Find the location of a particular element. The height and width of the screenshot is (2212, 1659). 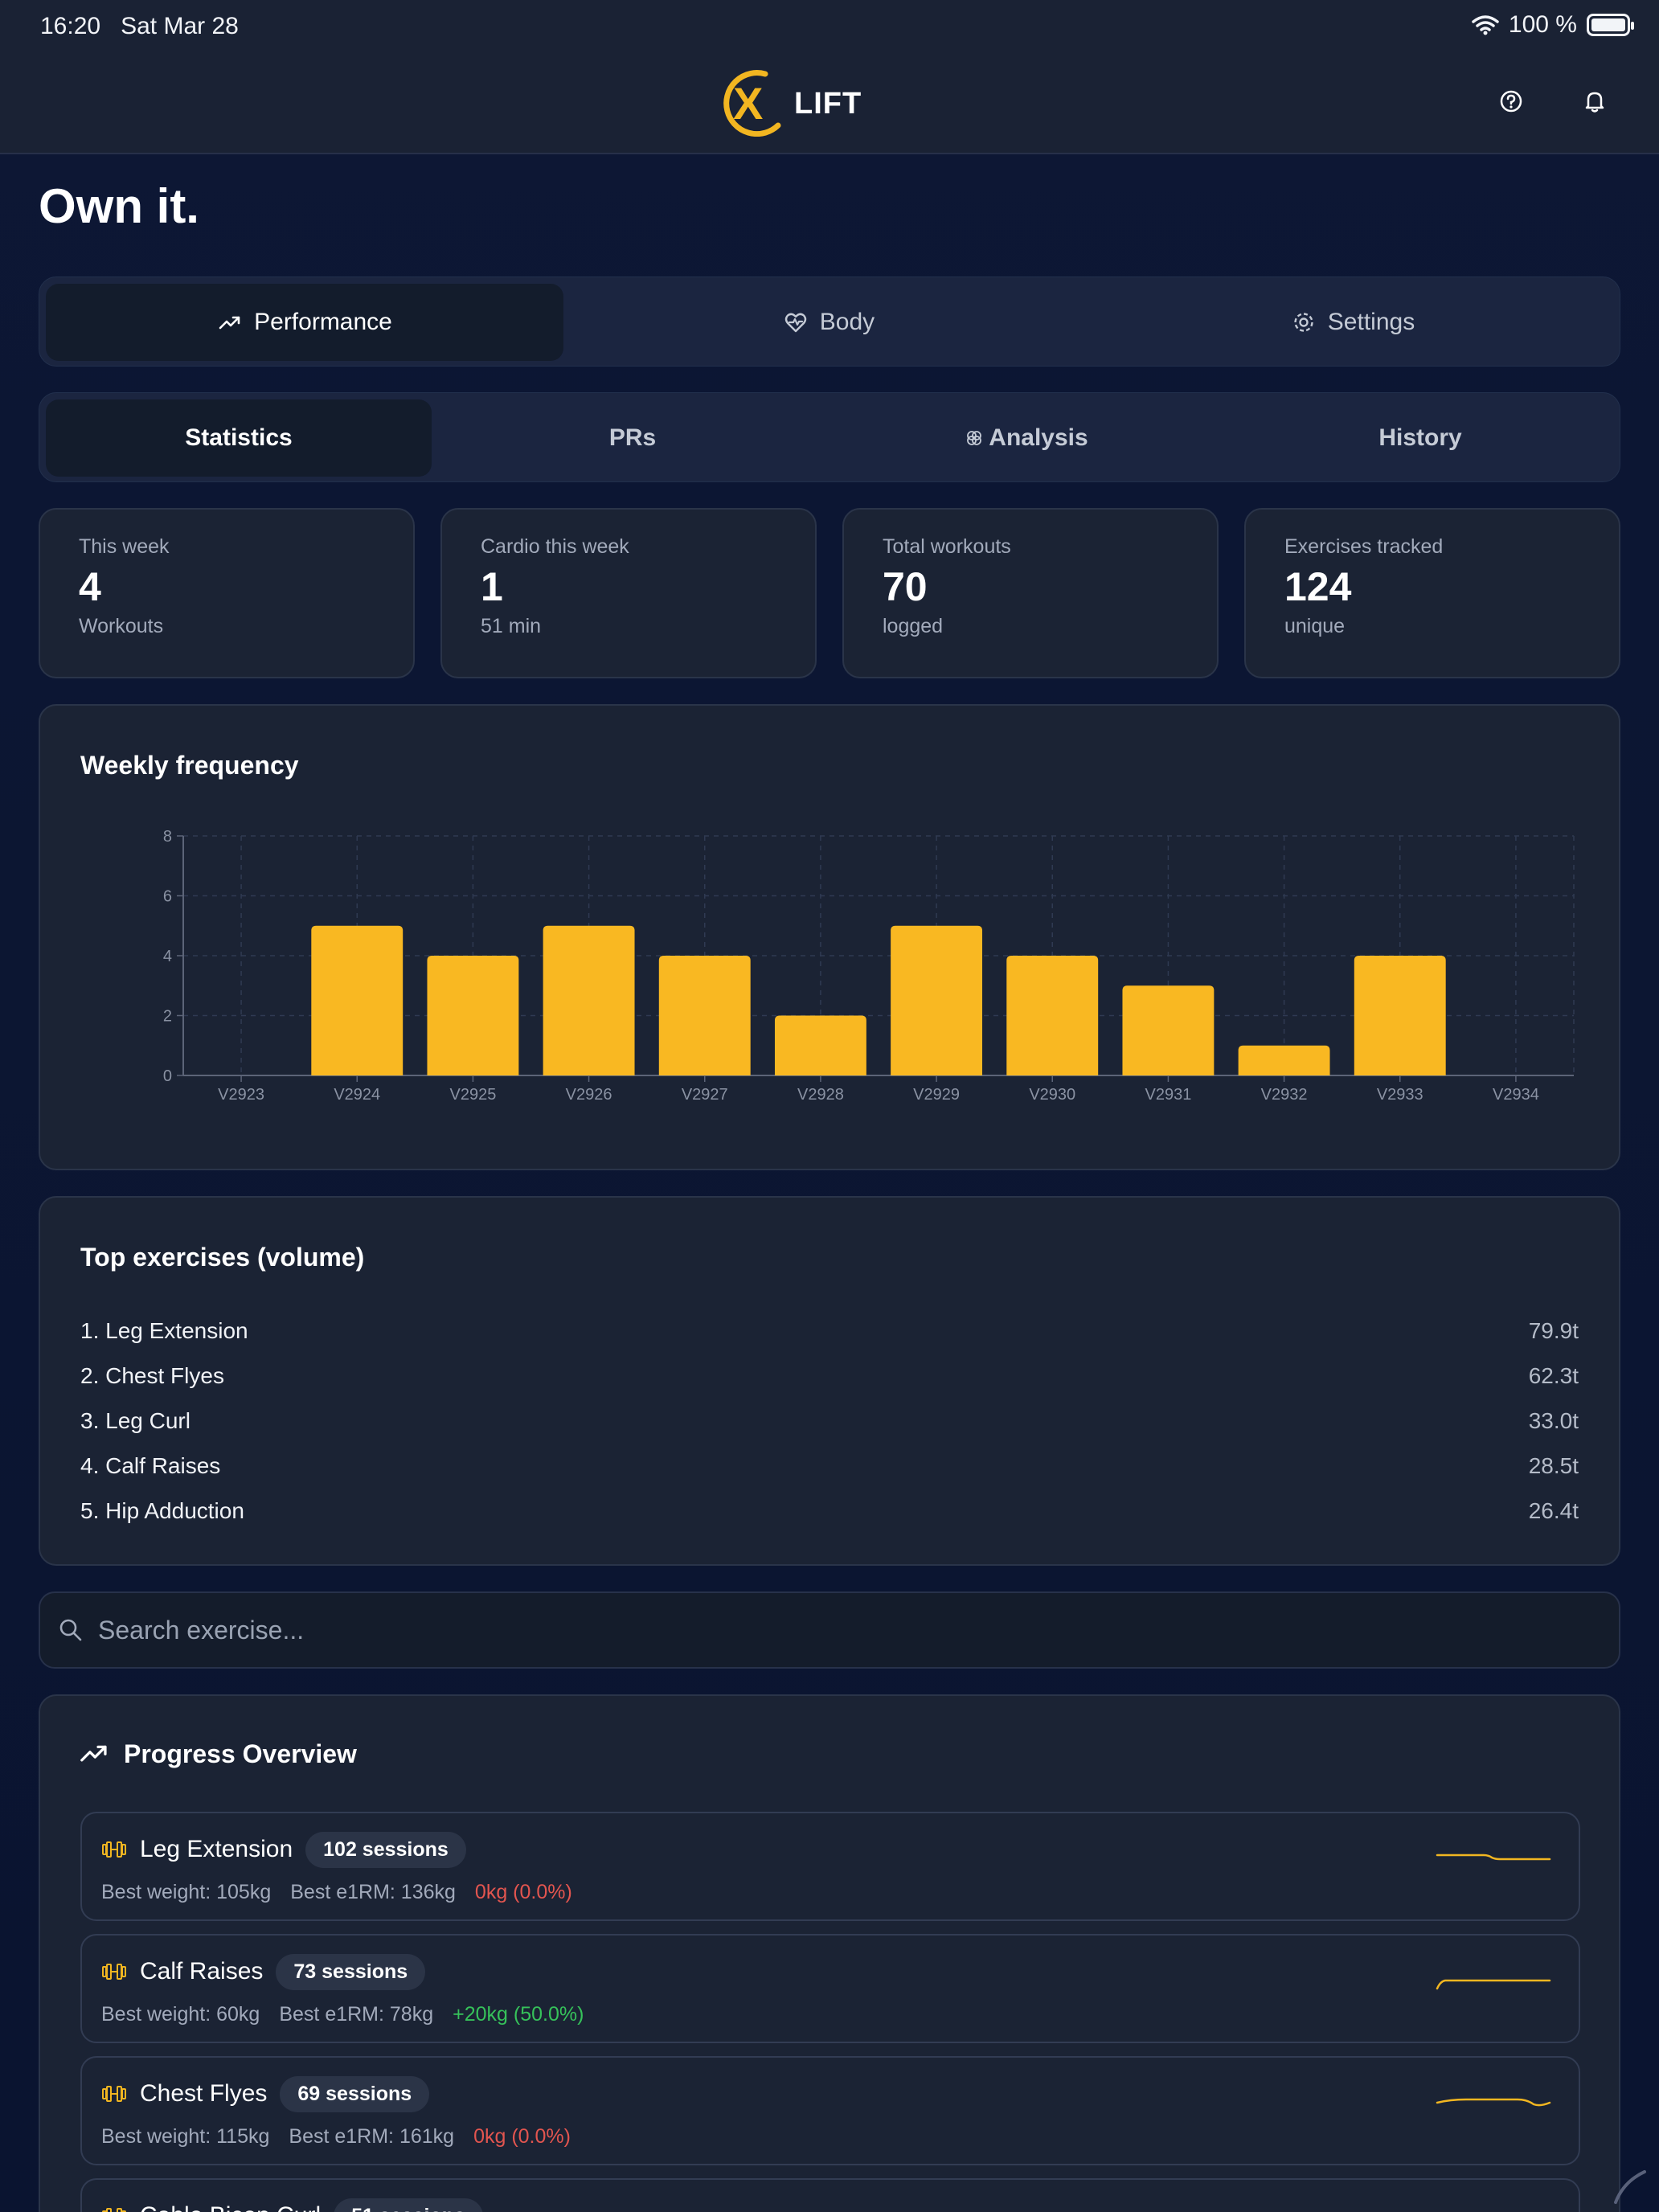

top-exercise-volume: 26.4t is located at coordinates (1553, 1510).